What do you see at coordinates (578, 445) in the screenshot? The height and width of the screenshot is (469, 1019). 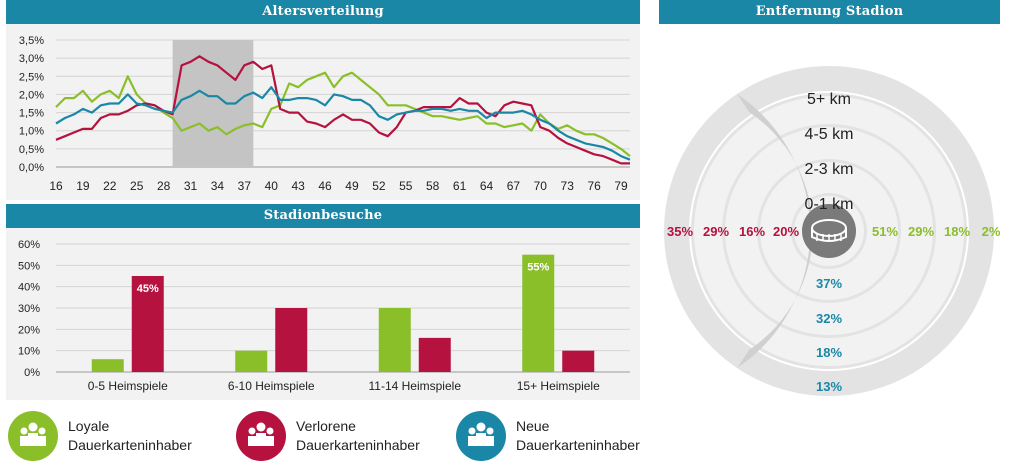 I see `legend-new-line2: Dauerkarteninhaber` at bounding box center [578, 445].